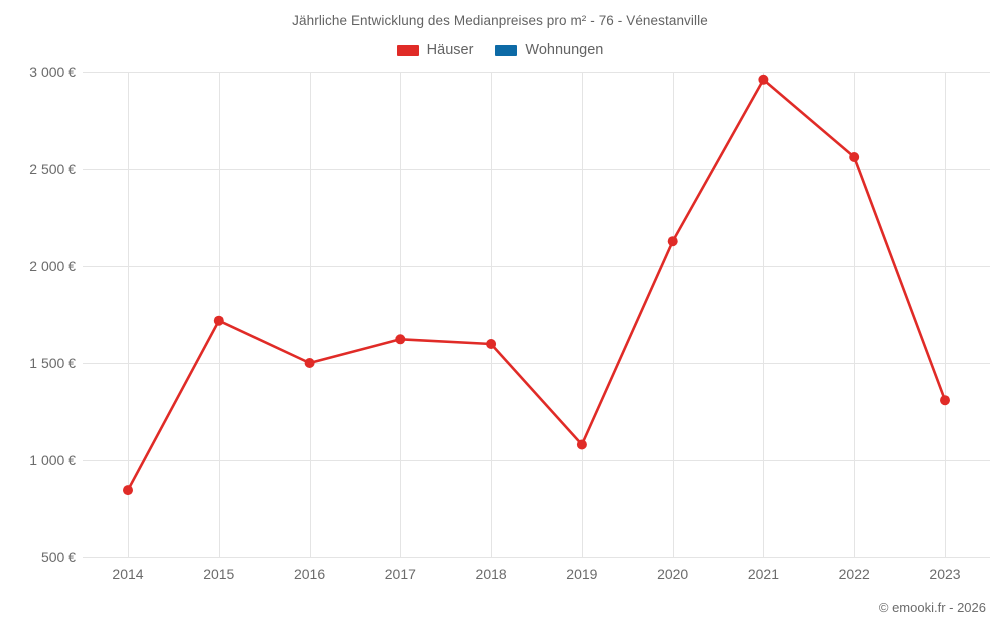  I want to click on legend-item-haeuser: Häuser, so click(435, 50).